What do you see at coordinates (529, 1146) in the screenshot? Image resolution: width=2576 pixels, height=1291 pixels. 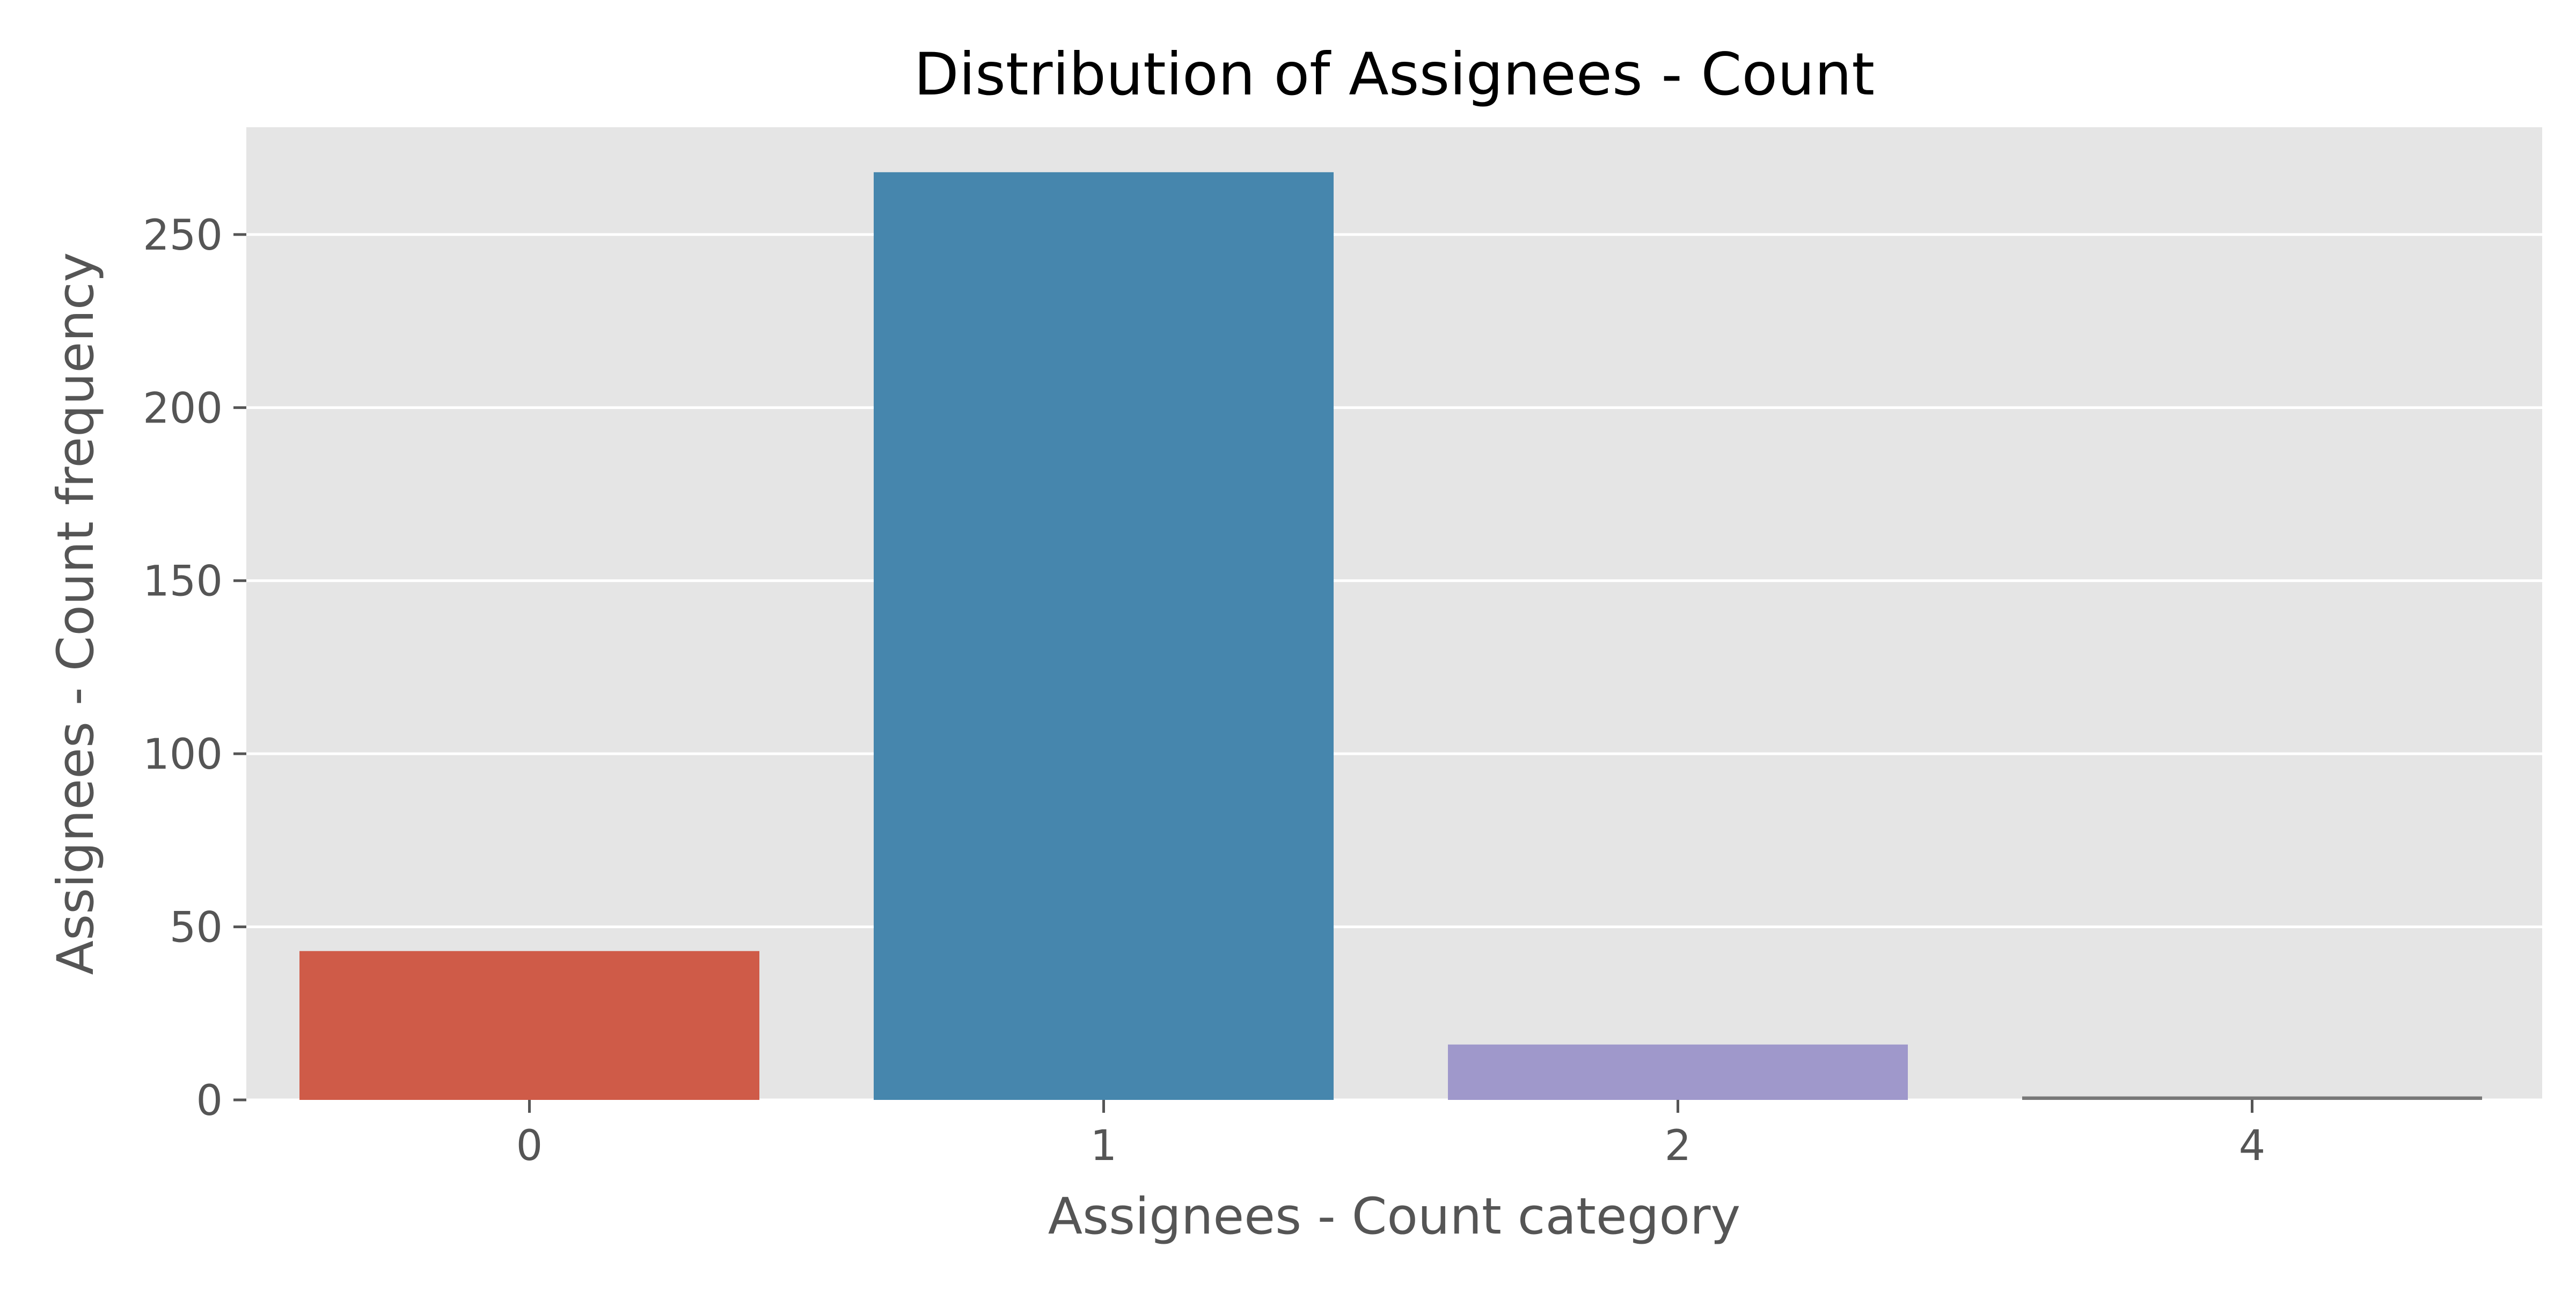 I see `x-tick-label: 0` at bounding box center [529, 1146].